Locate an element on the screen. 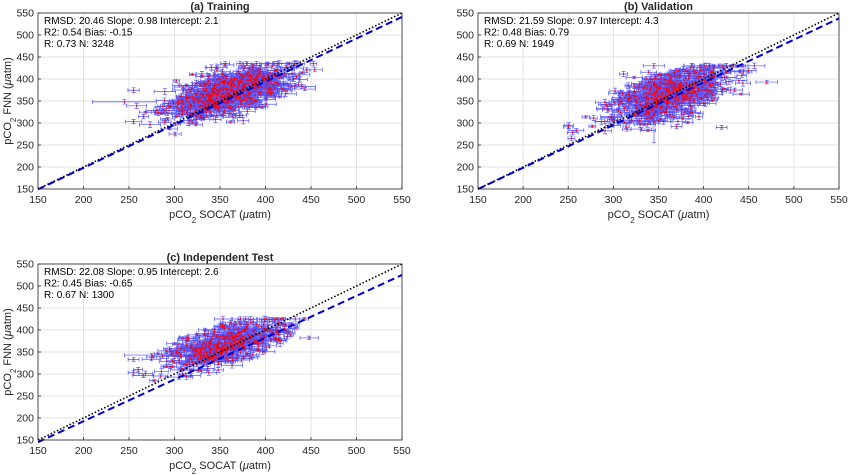 The image size is (850, 475). y-tick-label: 300 is located at coordinates (25, 375).